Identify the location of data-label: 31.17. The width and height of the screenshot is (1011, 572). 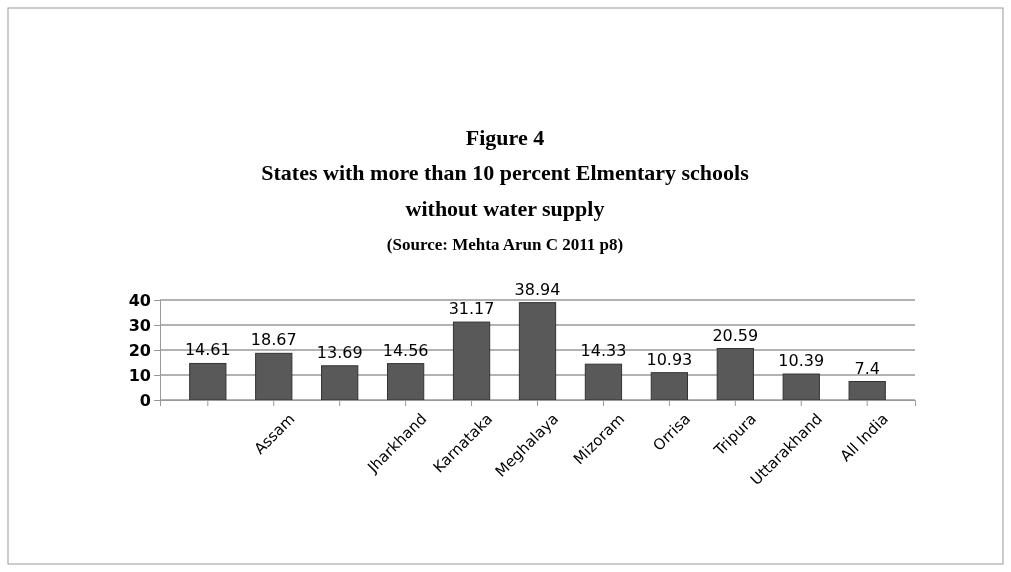
(471, 309).